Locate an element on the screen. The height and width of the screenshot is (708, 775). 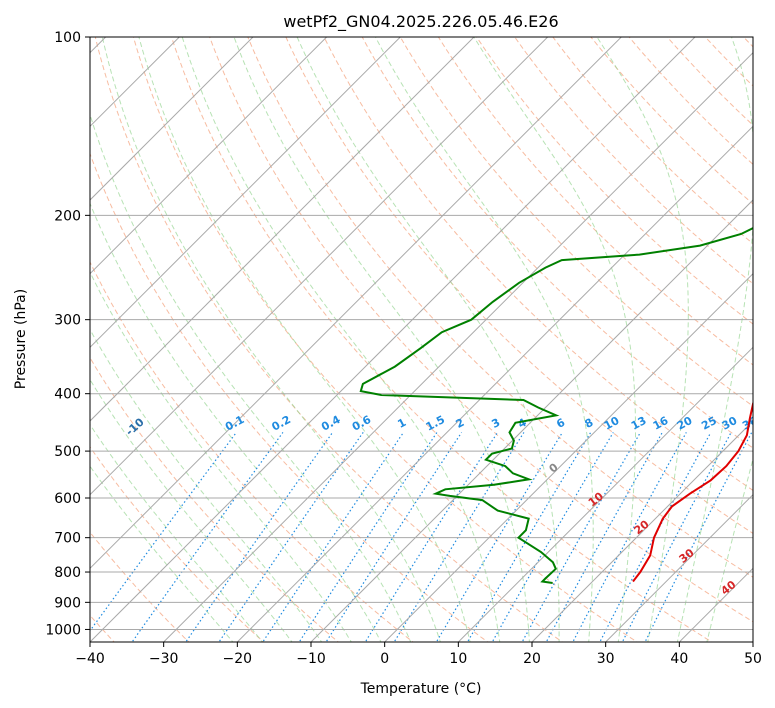
x-tick-label: −40 is located at coordinates (90, 659).